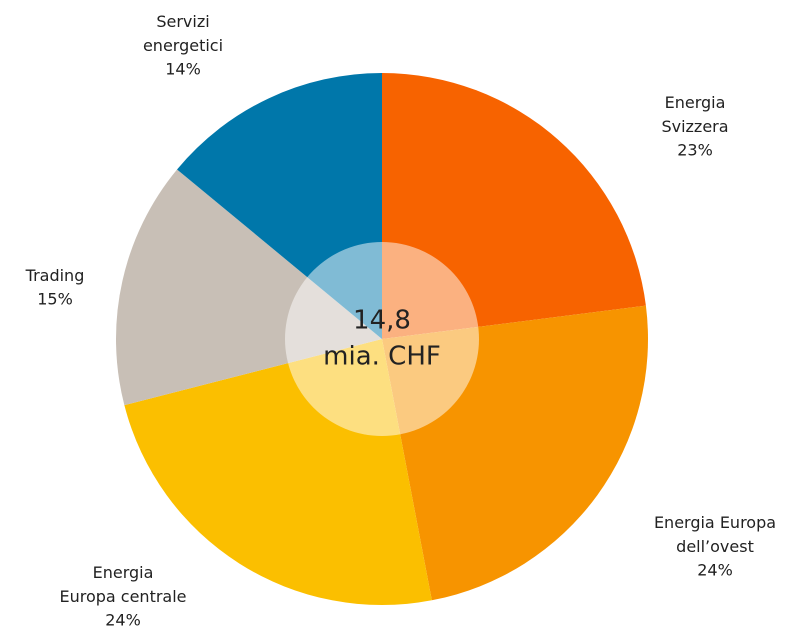 The image size is (801, 632). Describe the element at coordinates (715, 534) in the screenshot. I see `slice-label: Energia Europa dell’ovest` at that location.